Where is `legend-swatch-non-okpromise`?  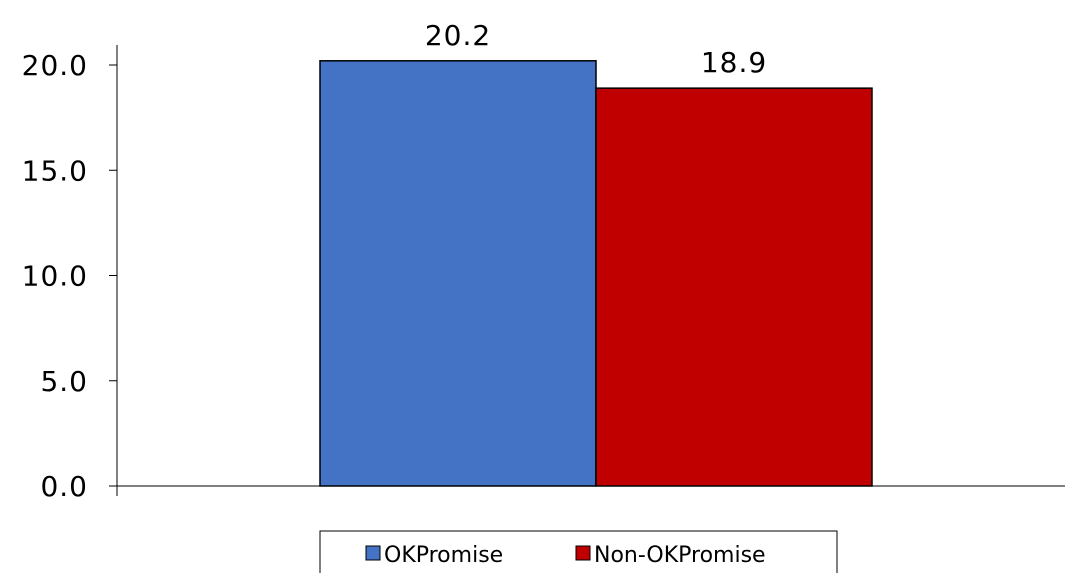
legend-swatch-non-okpromise is located at coordinates (583, 553).